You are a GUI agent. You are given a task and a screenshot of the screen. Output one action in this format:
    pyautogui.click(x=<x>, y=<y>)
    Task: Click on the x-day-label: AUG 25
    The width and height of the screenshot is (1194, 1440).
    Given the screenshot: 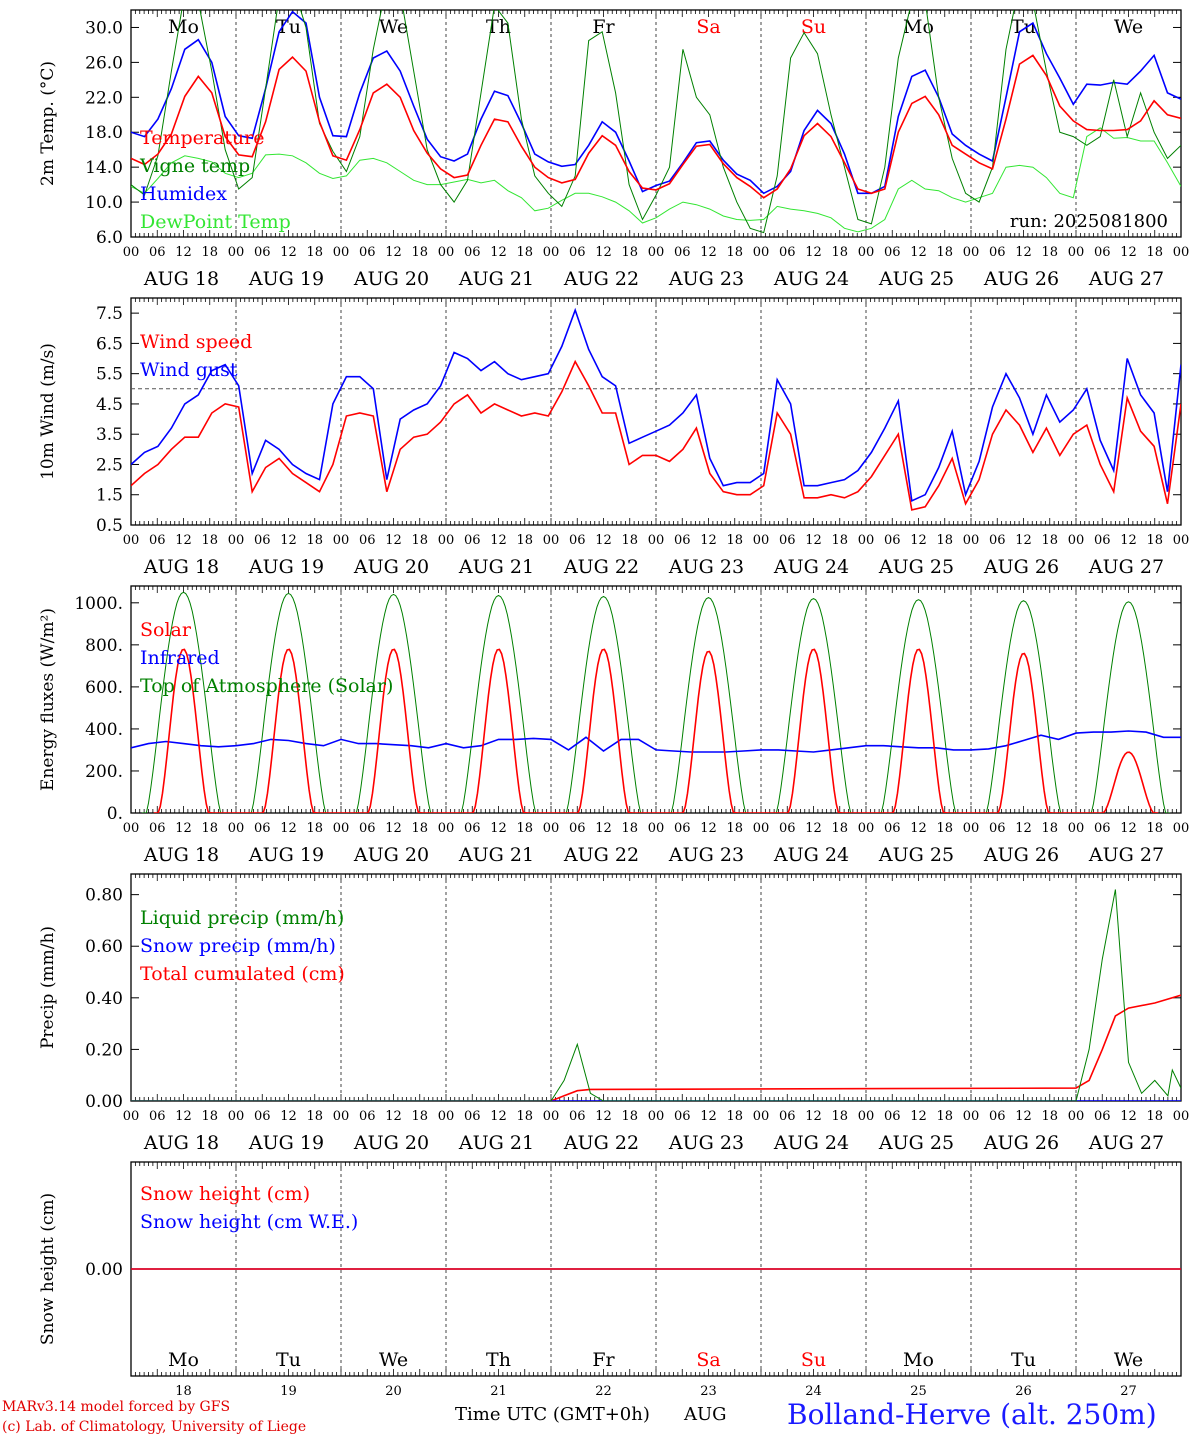 What is the action you would take?
    pyautogui.click(x=916, y=279)
    